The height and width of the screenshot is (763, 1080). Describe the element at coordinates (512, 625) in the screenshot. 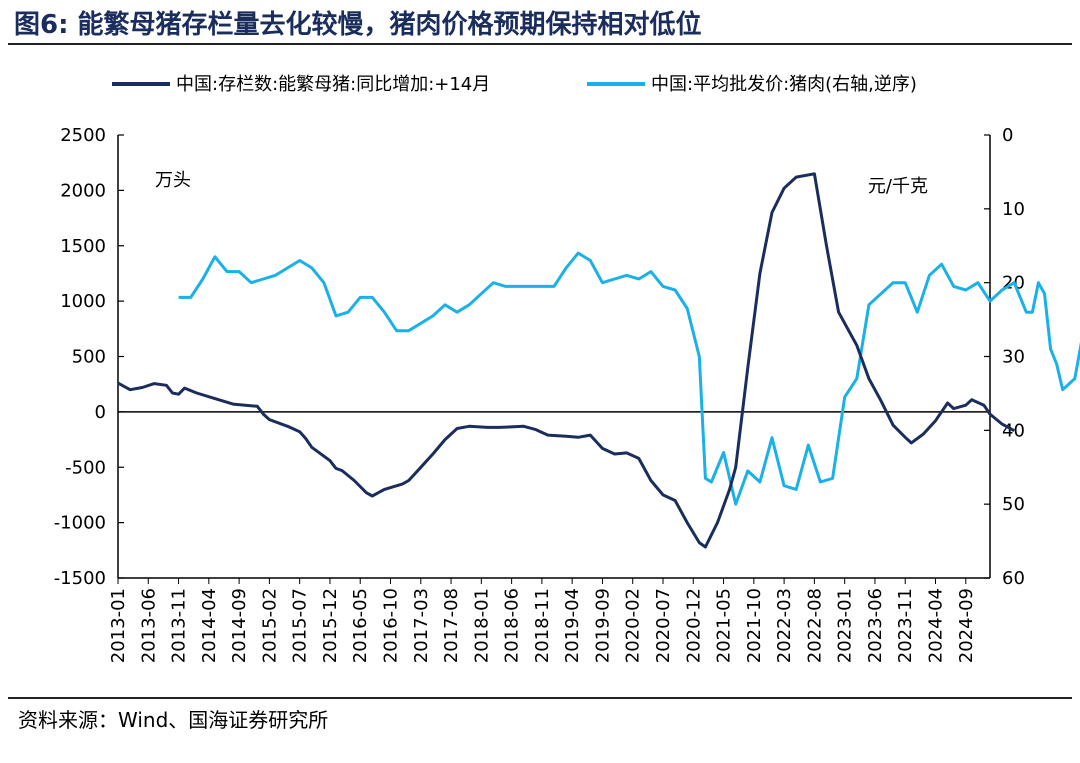

I see `x-tick-label: 2018-06` at that location.